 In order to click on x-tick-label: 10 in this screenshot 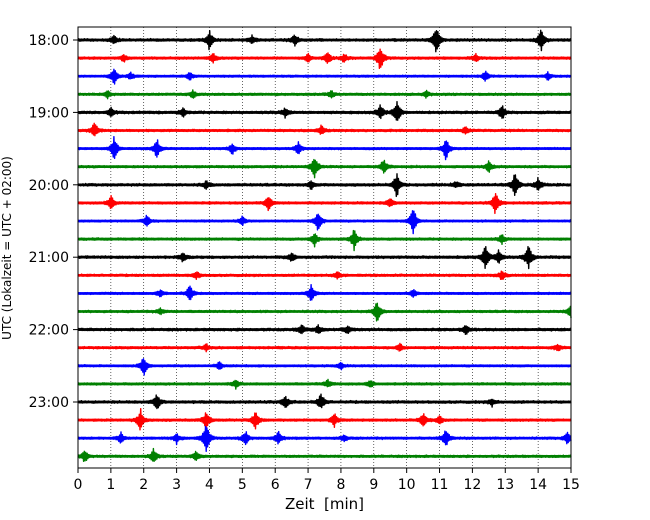, I will do `click(407, 485)`.